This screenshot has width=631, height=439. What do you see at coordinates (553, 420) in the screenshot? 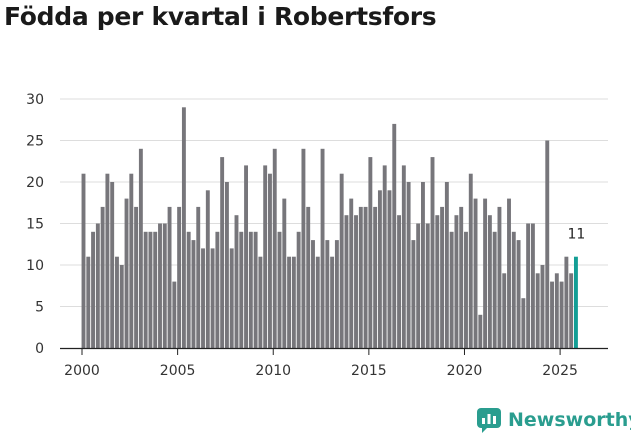
I see `brand-logo: Newsworthy` at bounding box center [553, 420].